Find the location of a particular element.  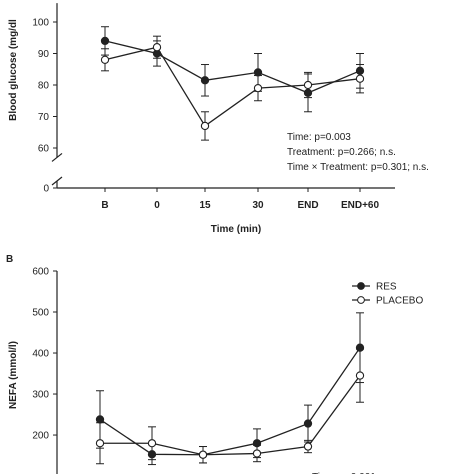

y-axis-label: Blood glucose (mg/dl is located at coordinates (13, 70).